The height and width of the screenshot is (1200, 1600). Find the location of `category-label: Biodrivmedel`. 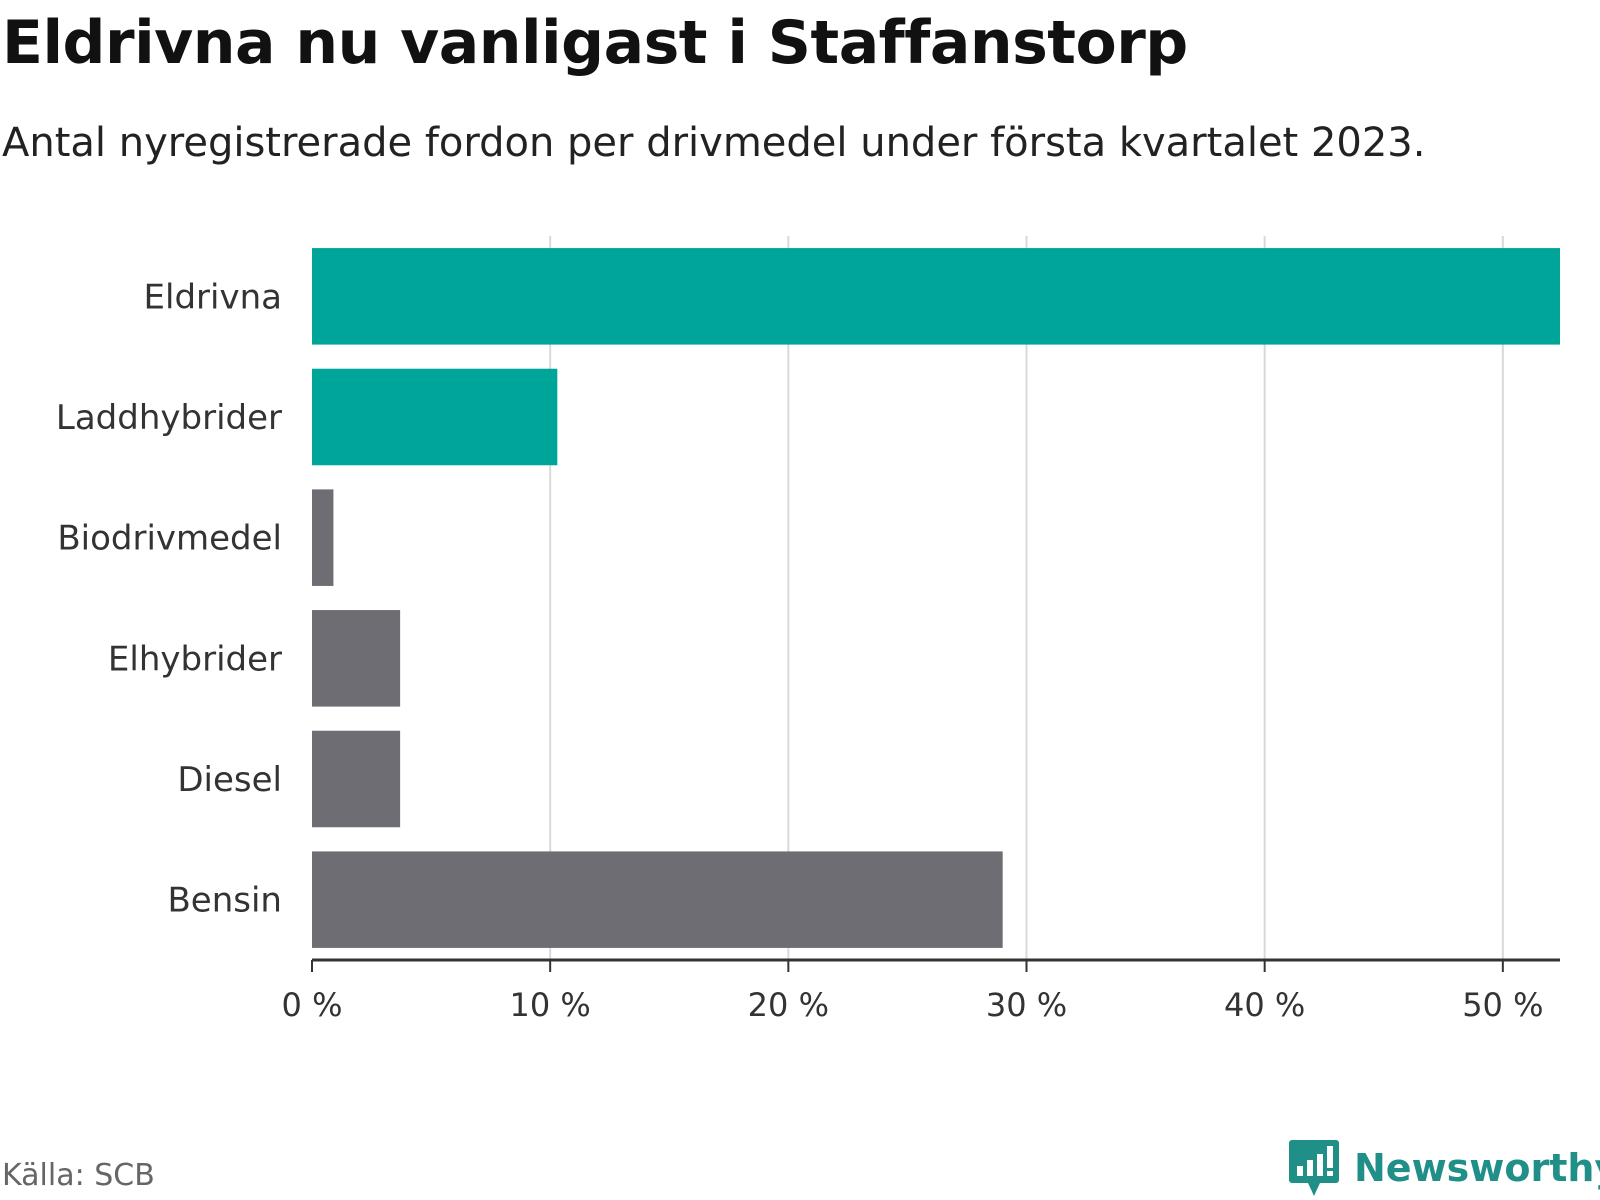

category-label: Biodrivmedel is located at coordinates (169, 539).